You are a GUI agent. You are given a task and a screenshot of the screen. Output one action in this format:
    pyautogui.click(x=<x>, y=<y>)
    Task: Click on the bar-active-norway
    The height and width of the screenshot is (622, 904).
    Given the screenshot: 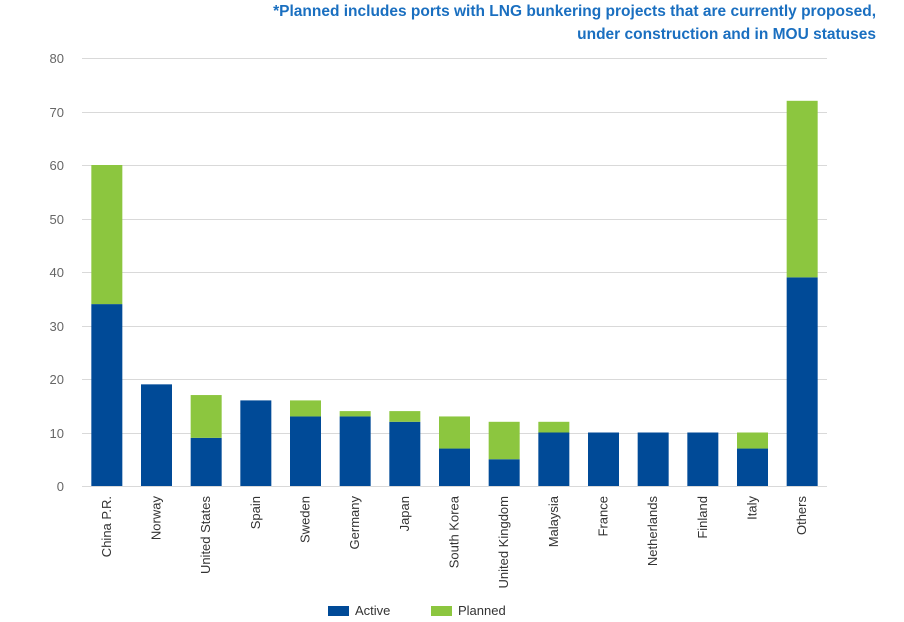 What is the action you would take?
    pyautogui.click(x=156, y=435)
    